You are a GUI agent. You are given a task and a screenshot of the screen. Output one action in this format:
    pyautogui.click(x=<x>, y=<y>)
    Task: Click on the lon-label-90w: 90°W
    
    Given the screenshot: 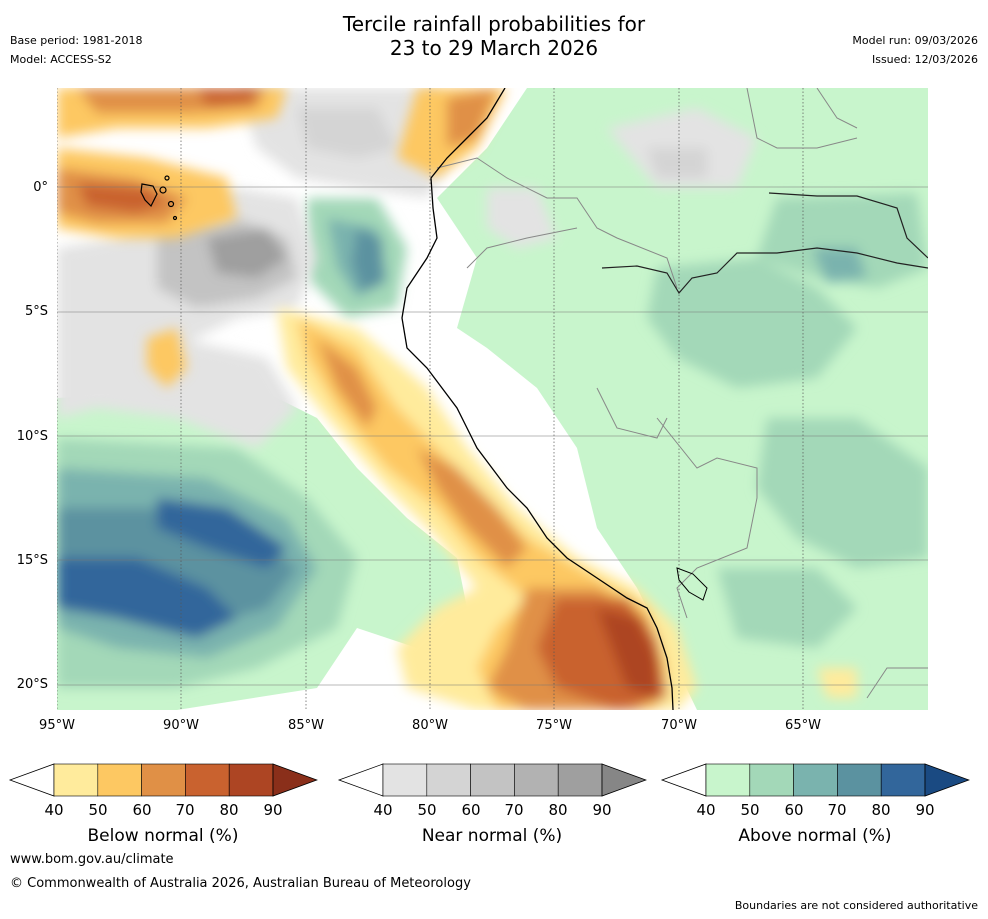 What is the action you would take?
    pyautogui.click(x=181, y=725)
    